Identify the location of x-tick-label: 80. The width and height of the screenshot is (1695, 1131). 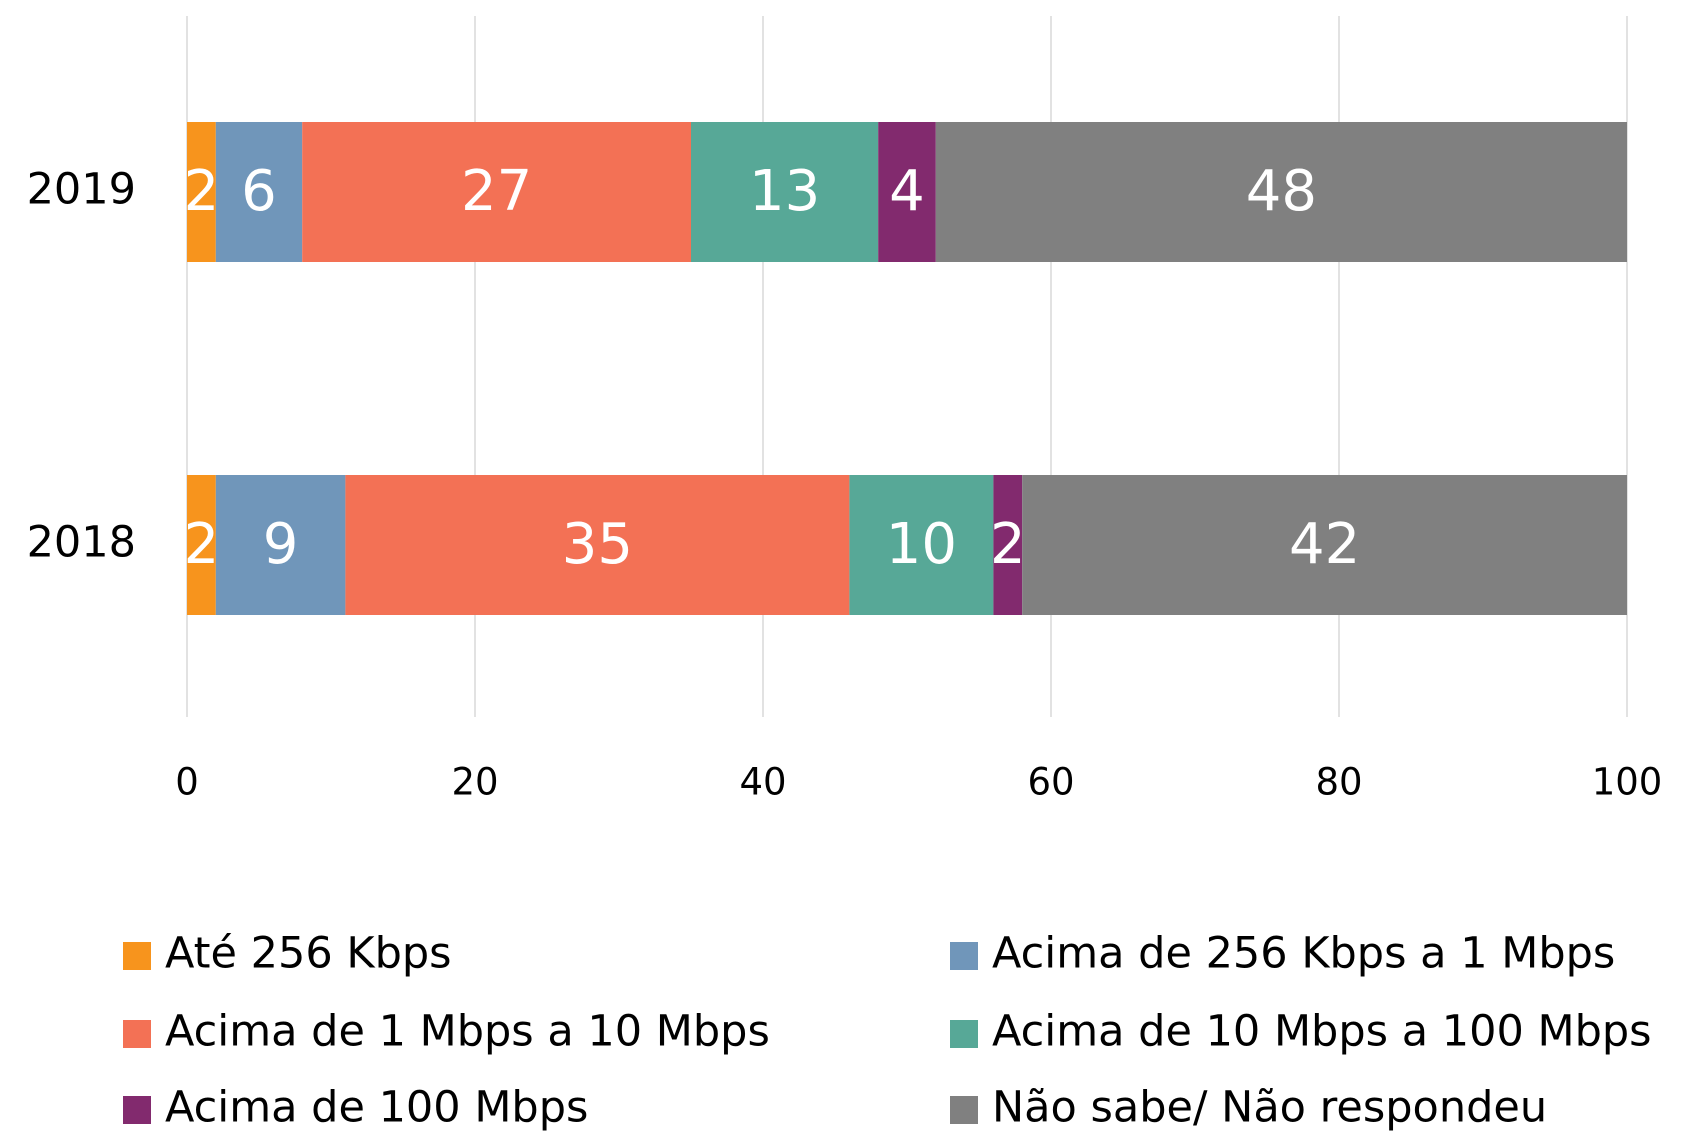
(1338, 782).